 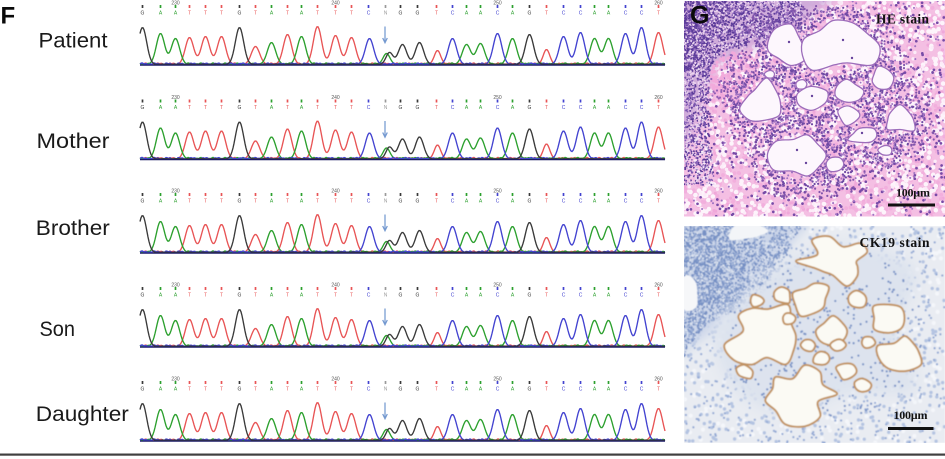 I want to click on svg-text: CK19 stain, so click(x=895, y=242).